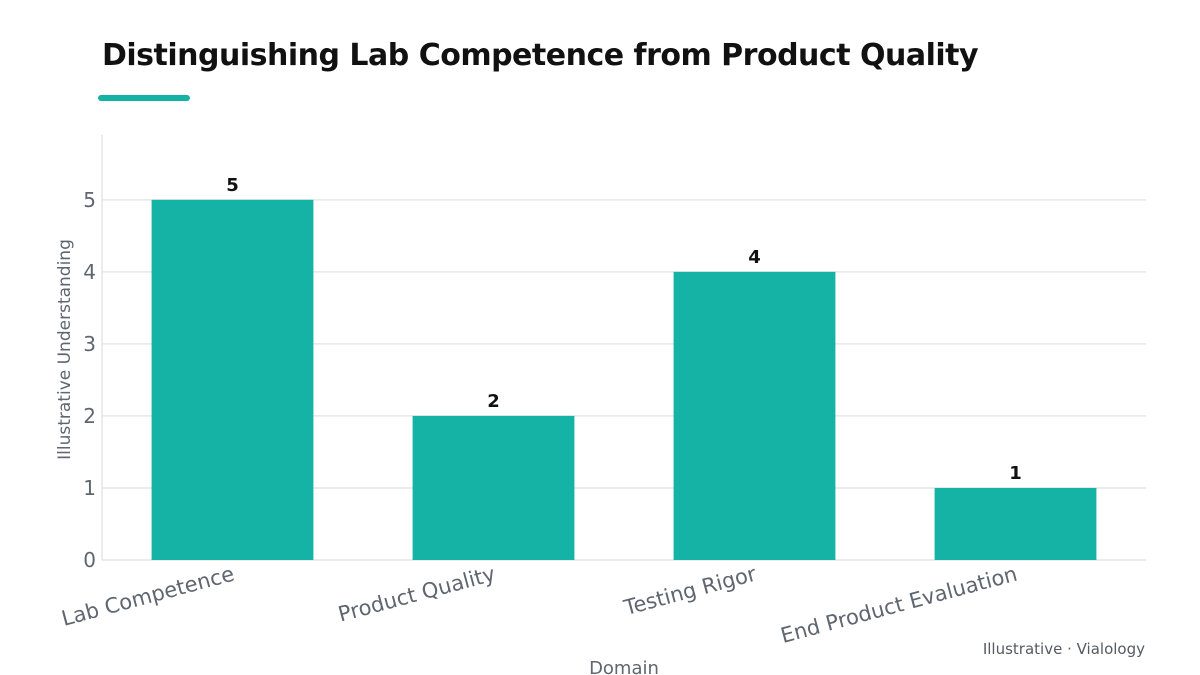  Describe the element at coordinates (754, 257) in the screenshot. I see `data-label: 4` at that location.